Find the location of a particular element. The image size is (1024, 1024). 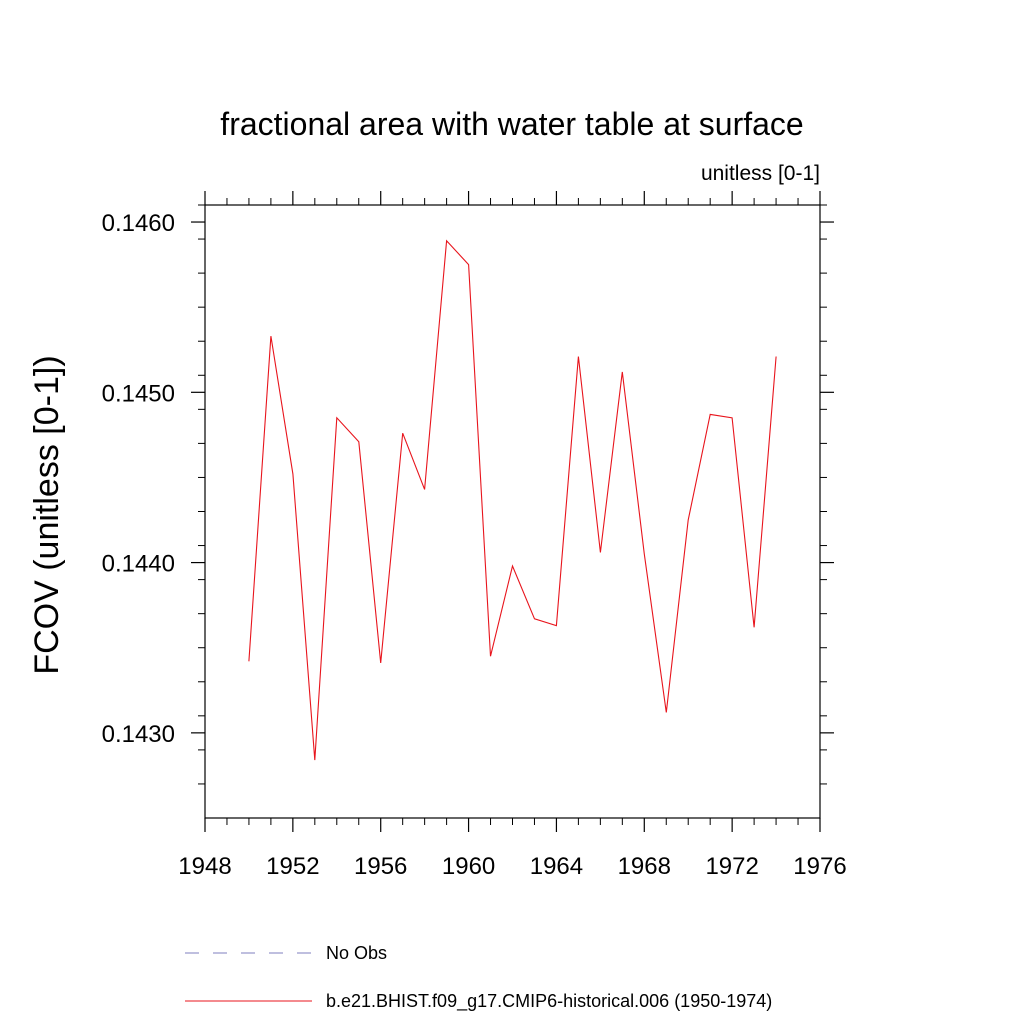

x-tick-label: 1972 is located at coordinates (731, 866).